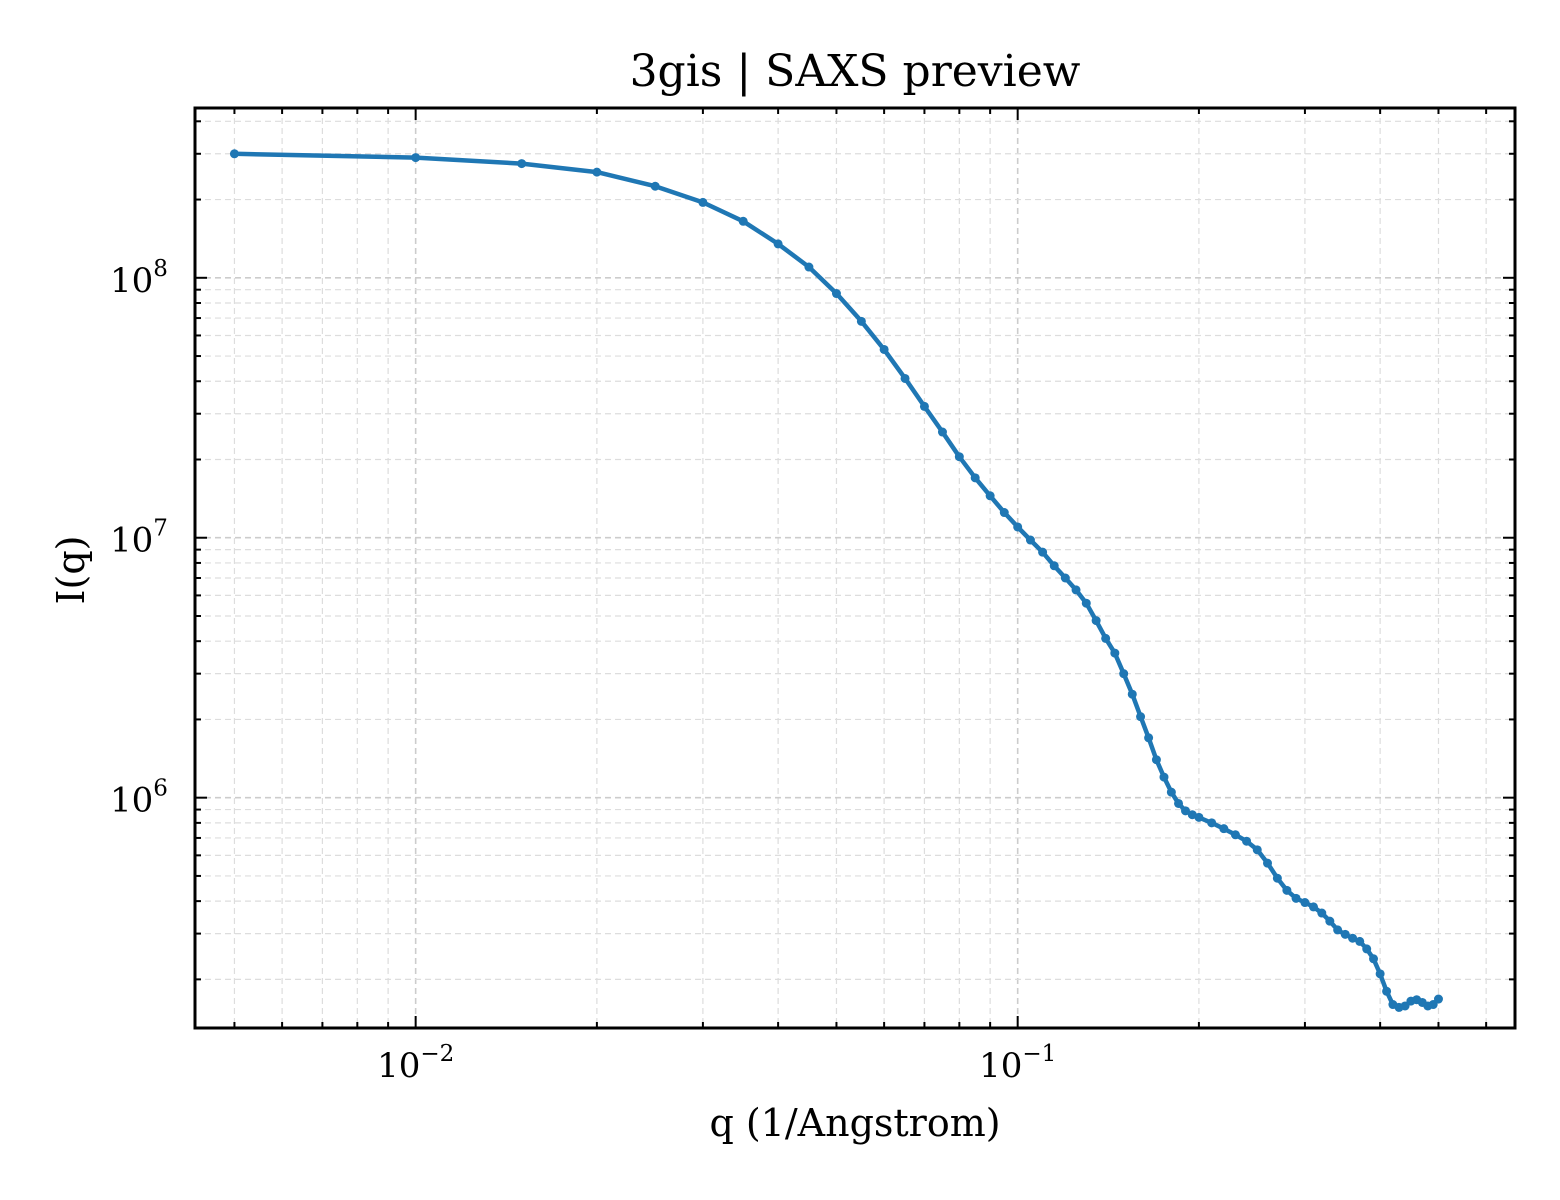 The width and height of the screenshot is (1560, 1200). Describe the element at coordinates (415, 1063) in the screenshot. I see `x-tick-label: 10⁻²` at that location.